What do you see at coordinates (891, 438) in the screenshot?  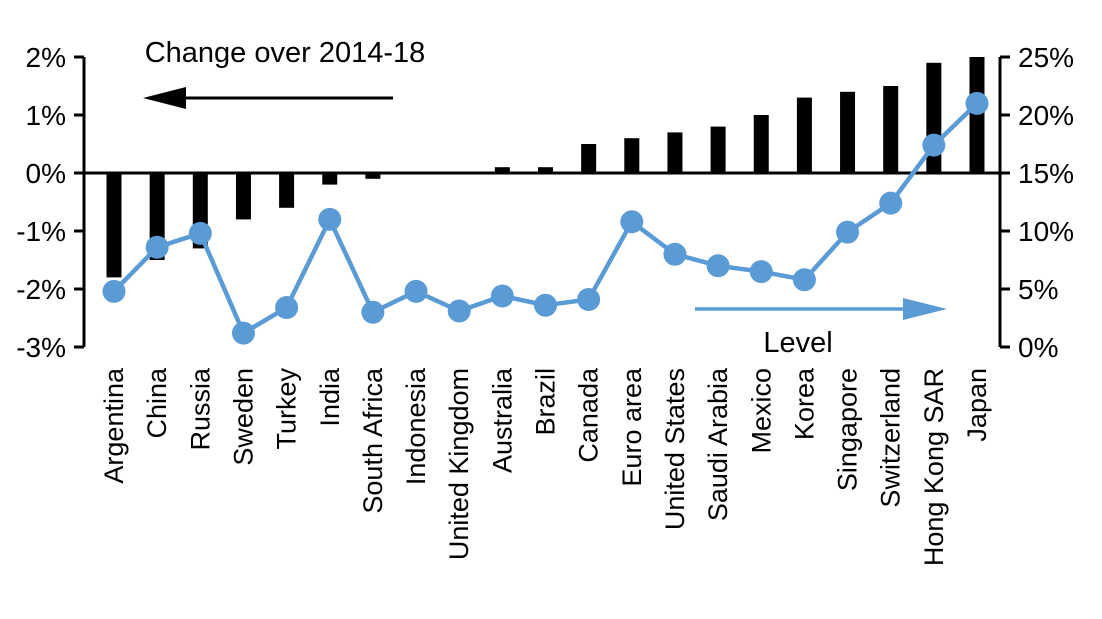 I see `category-label: Switzerland` at bounding box center [891, 438].